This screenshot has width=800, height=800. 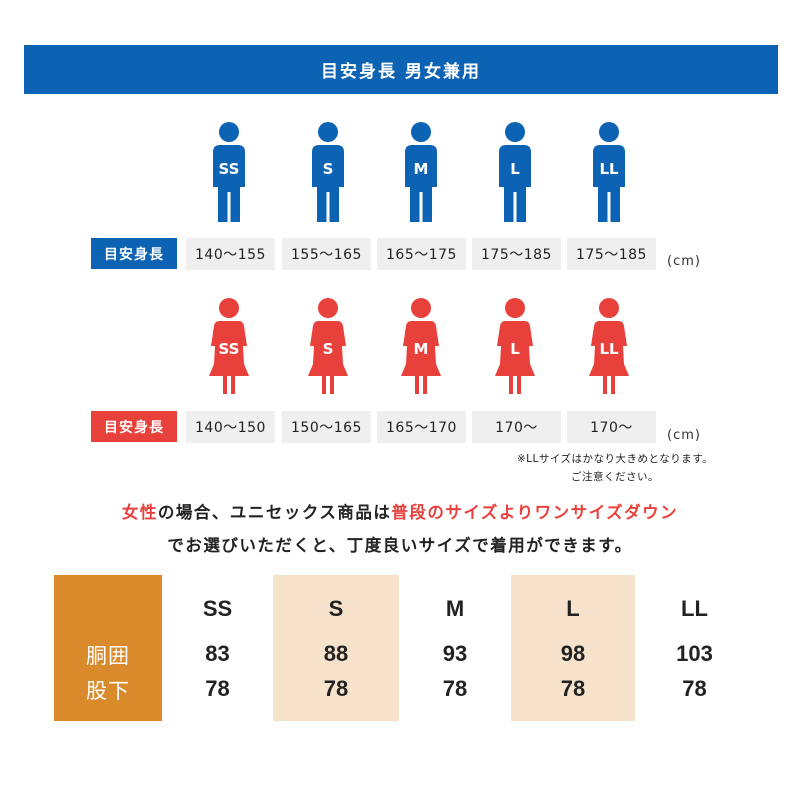 I want to click on male-figure-l: L, so click(x=515, y=175).